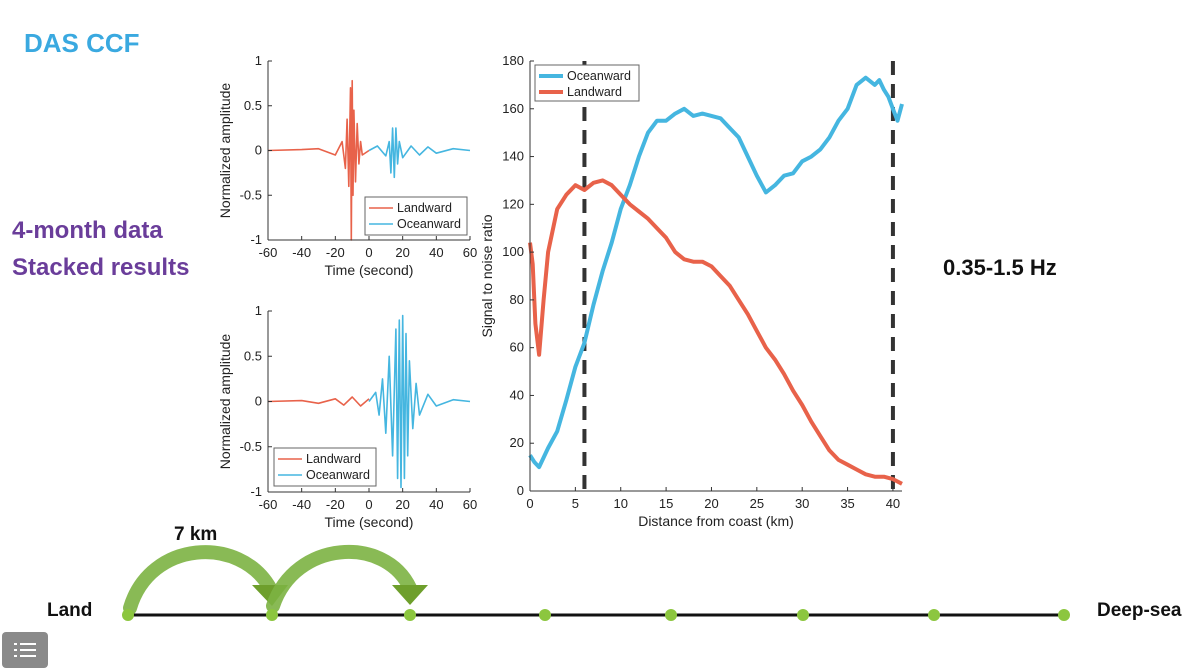 The width and height of the screenshot is (1199, 670). I want to click on frequency-band-label: 0.35-1.5 Hz, so click(1000, 267).